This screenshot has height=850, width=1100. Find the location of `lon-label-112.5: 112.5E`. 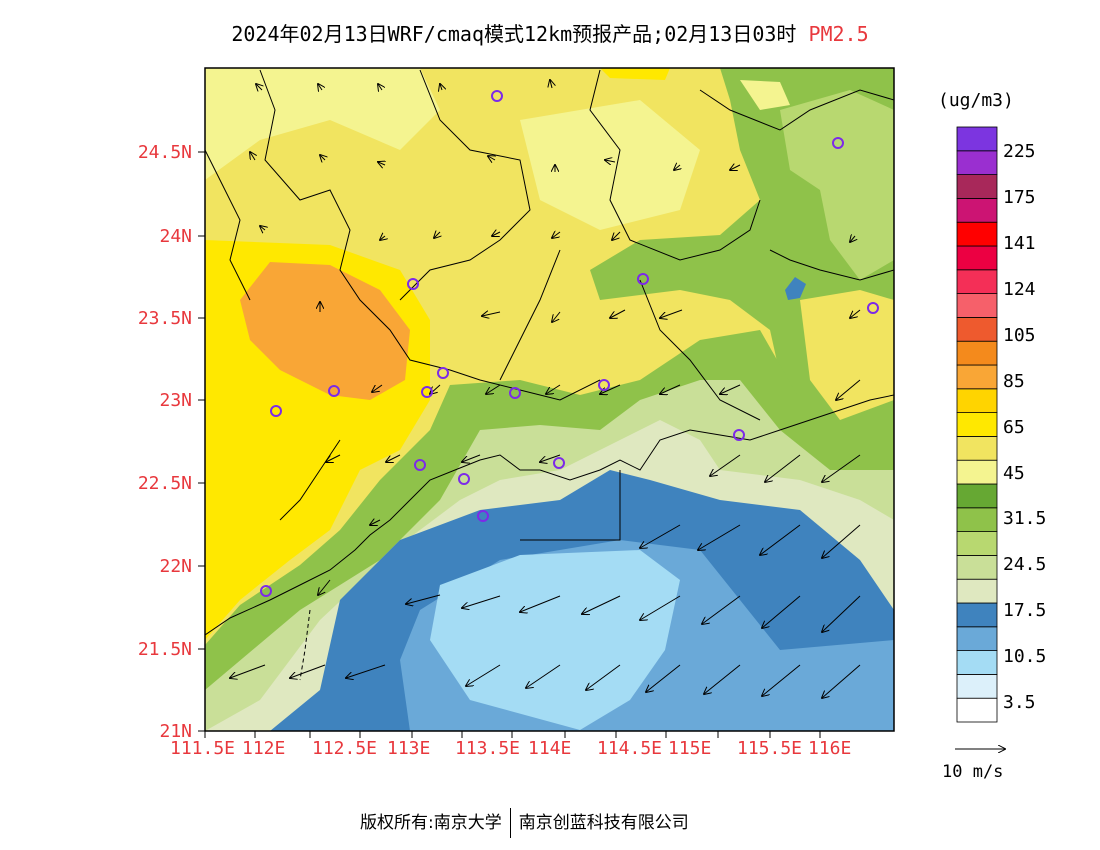

lon-label-112.5: 112.5E is located at coordinates (345, 748).